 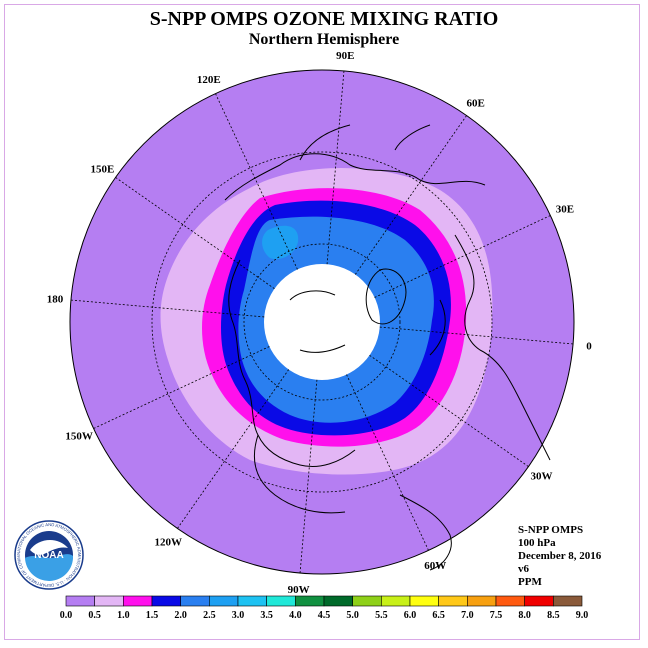 I want to click on coastline-arctic, so click(x=317, y=321).